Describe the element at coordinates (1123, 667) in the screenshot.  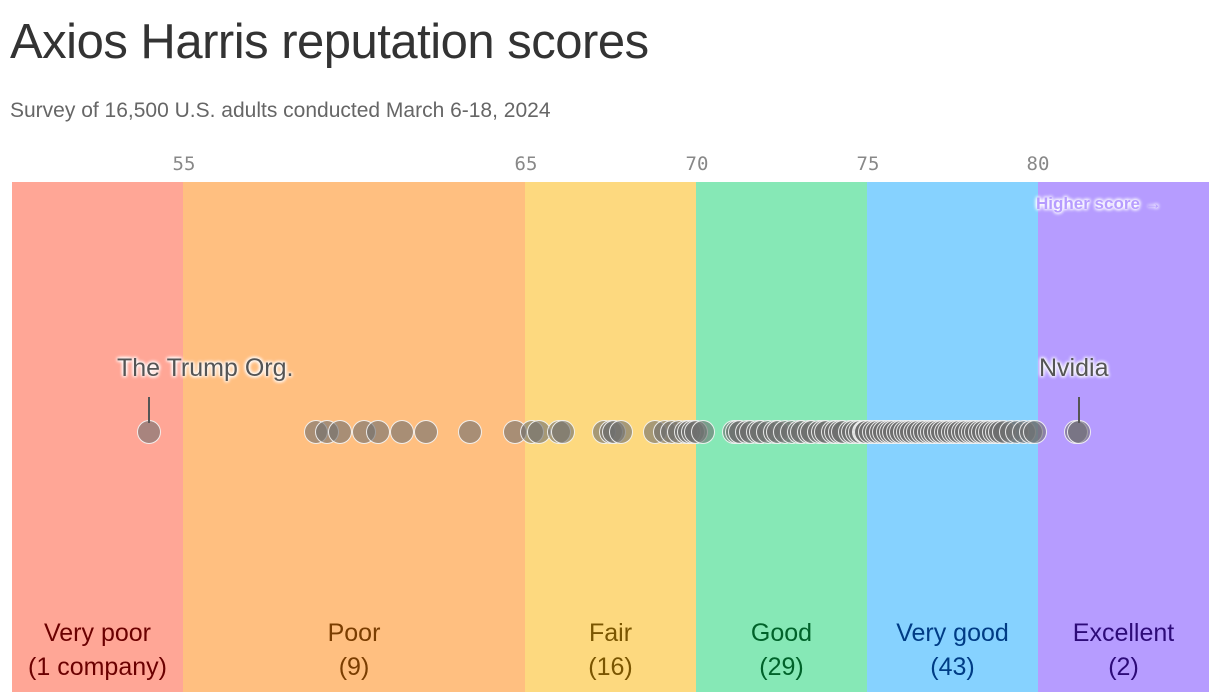
I see `band-count: (2)` at that location.